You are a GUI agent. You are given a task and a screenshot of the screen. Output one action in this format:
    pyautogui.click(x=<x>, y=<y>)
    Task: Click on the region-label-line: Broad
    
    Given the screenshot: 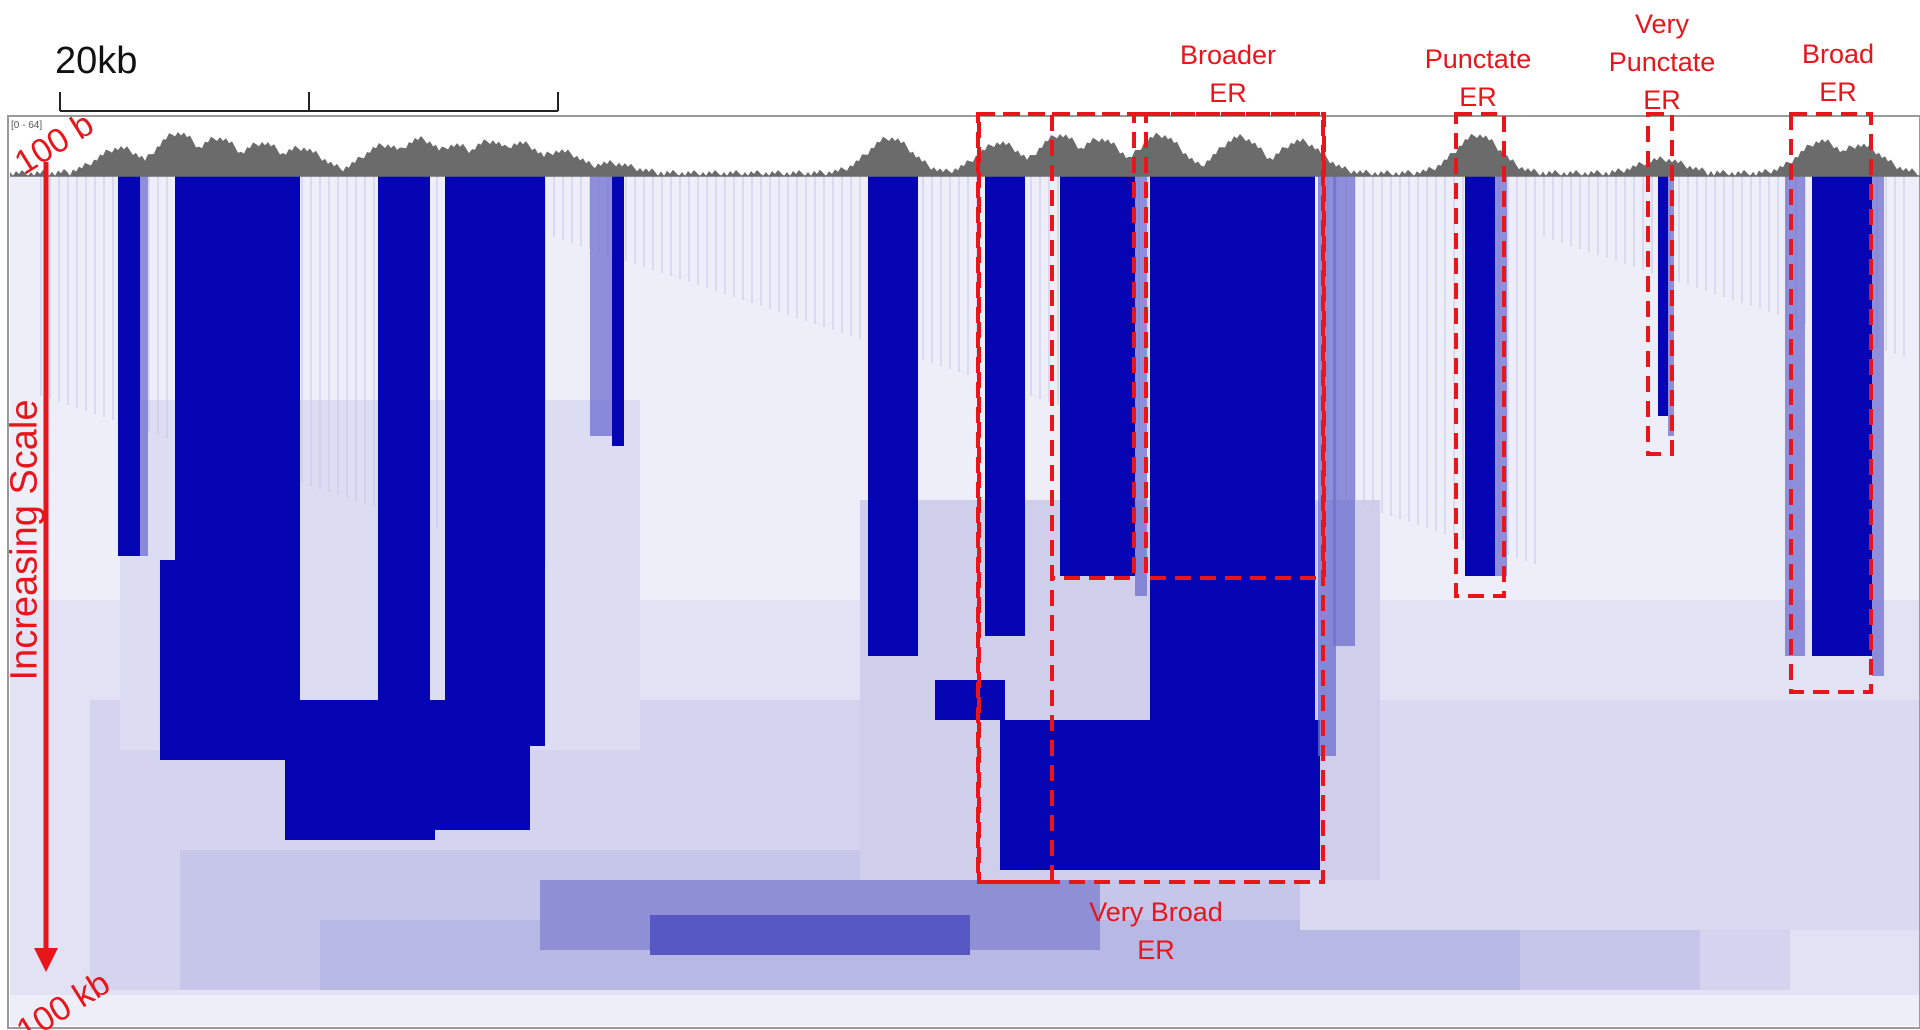 What is the action you would take?
    pyautogui.click(x=1838, y=54)
    